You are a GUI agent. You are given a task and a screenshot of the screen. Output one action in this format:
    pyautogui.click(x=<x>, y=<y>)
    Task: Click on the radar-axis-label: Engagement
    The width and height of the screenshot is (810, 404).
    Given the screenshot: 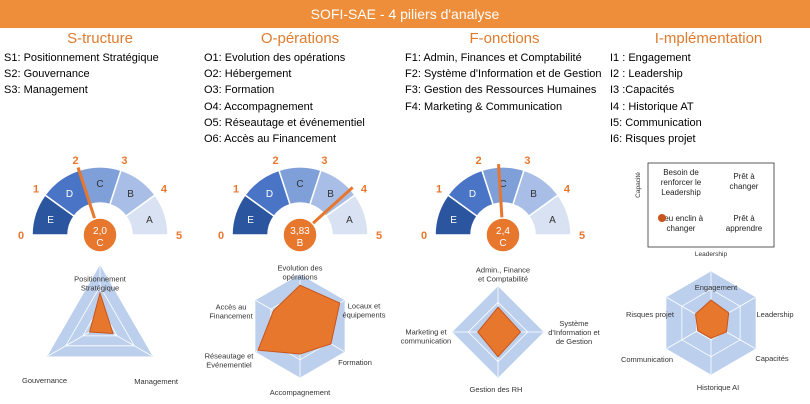 What is the action you would take?
    pyautogui.click(x=716, y=287)
    